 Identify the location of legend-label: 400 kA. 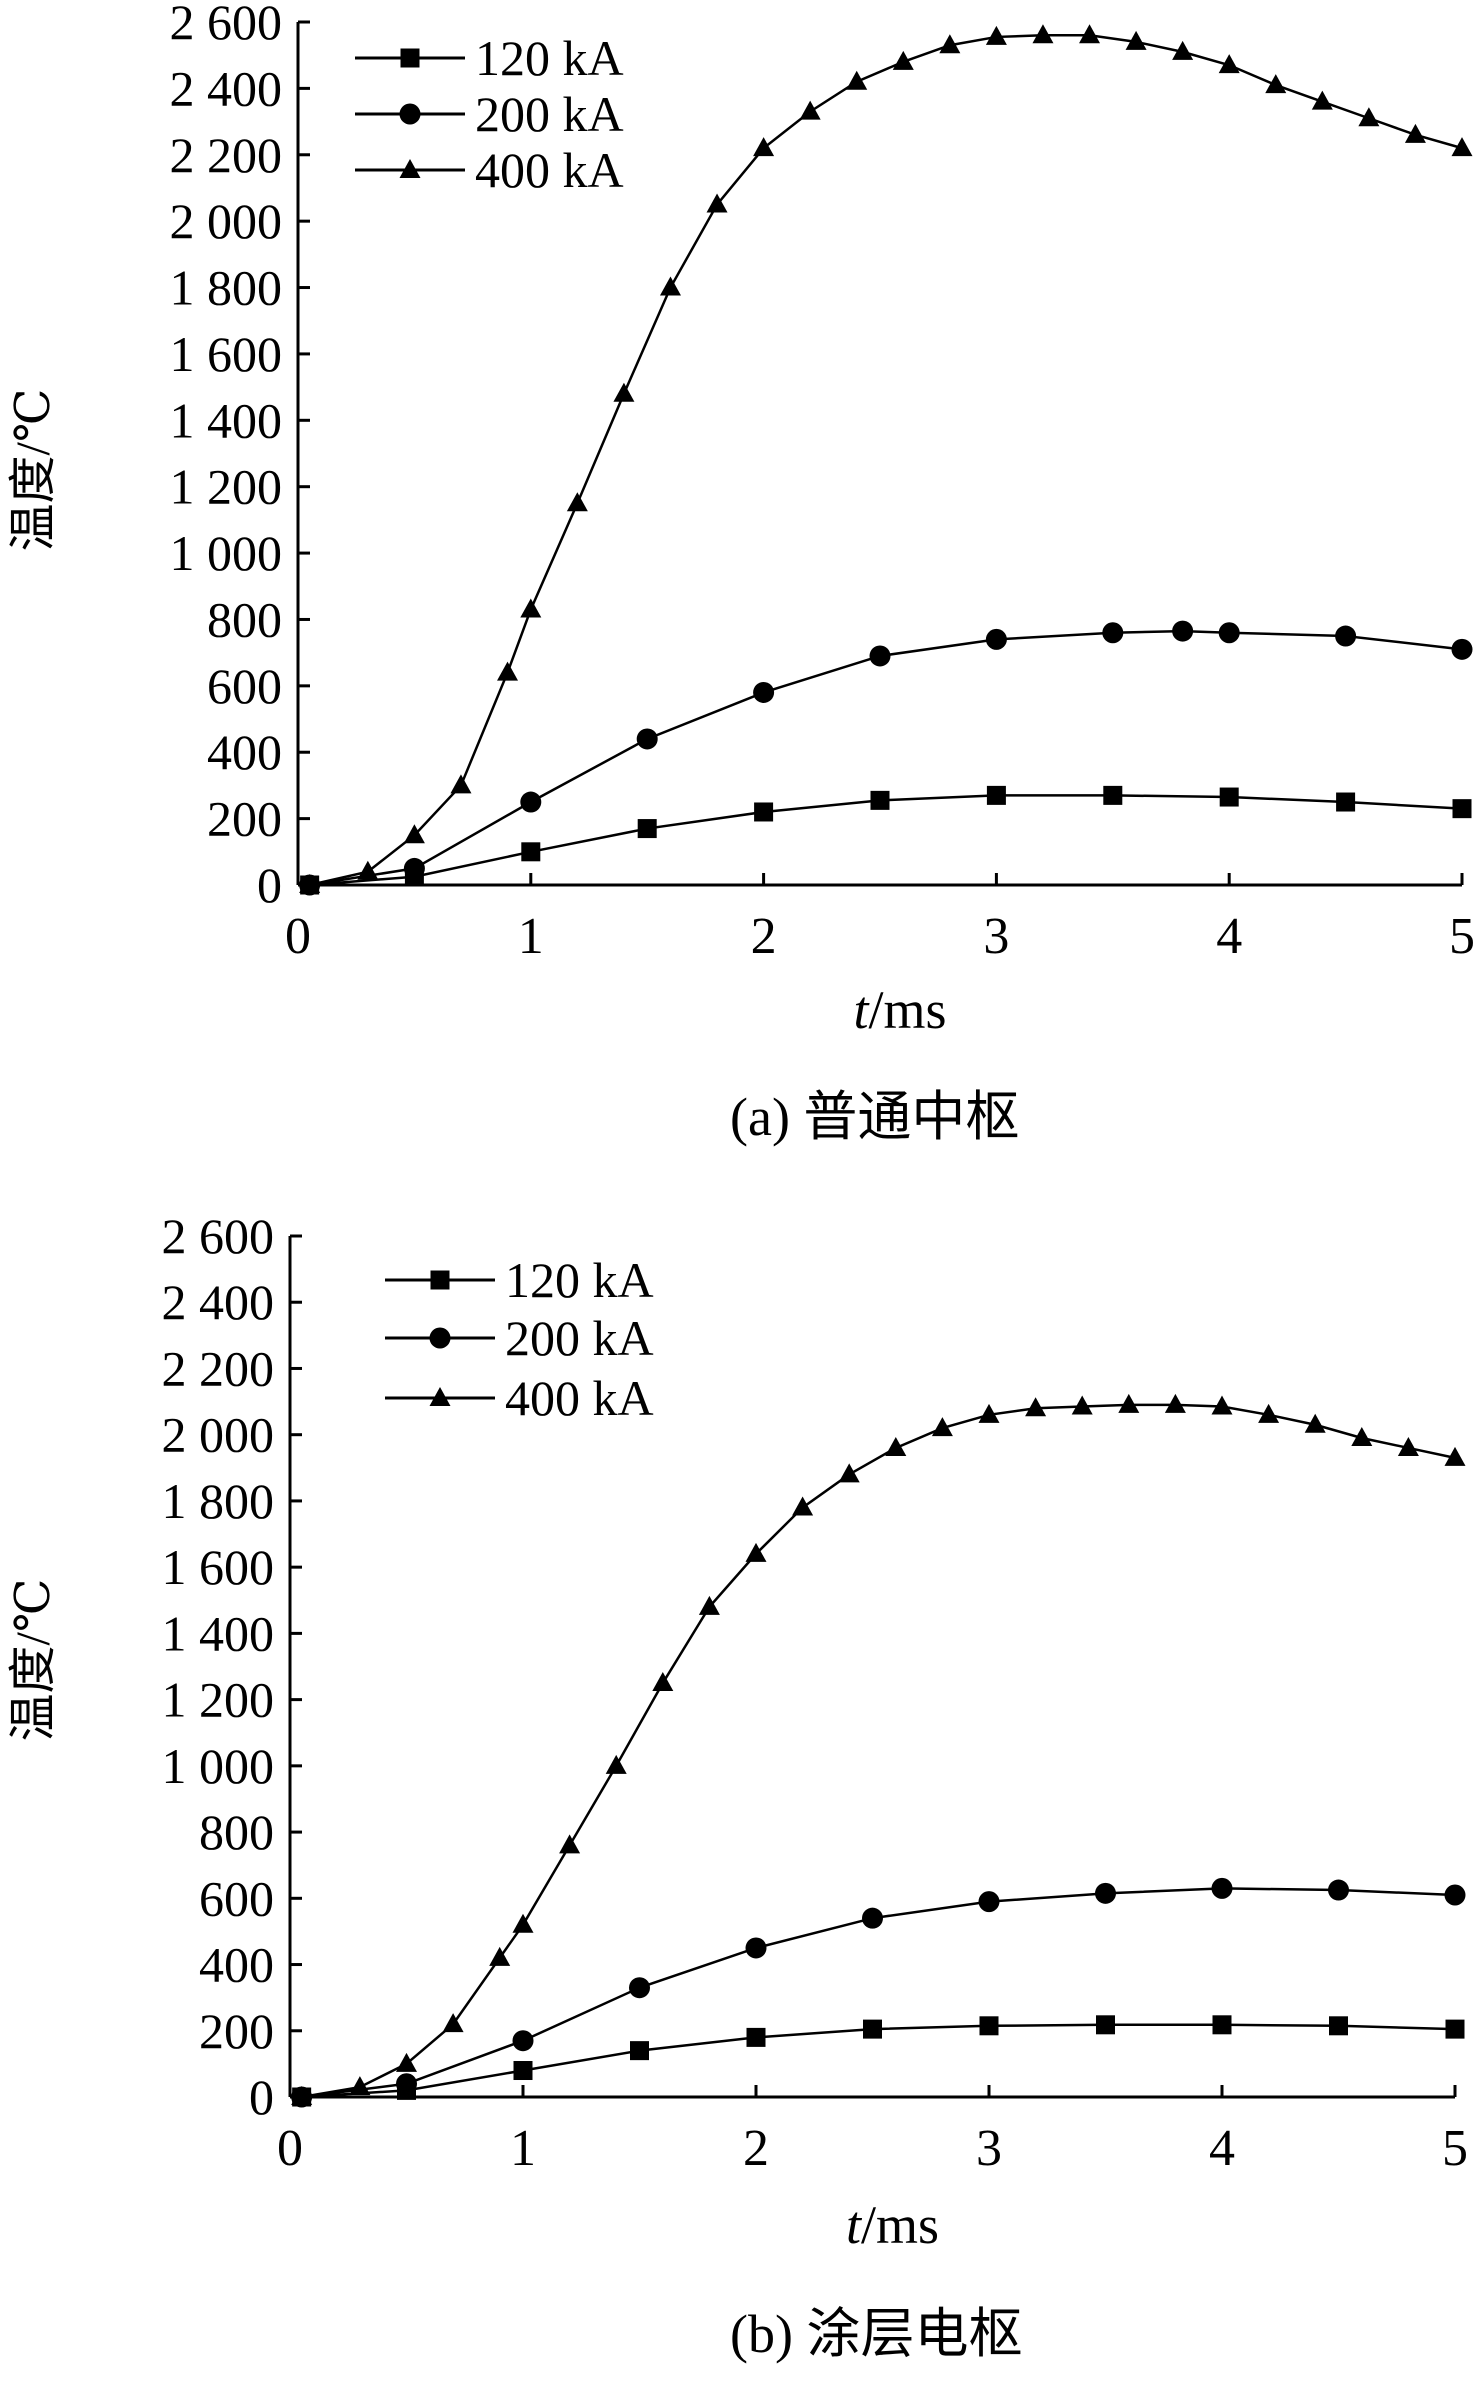
(579, 1398).